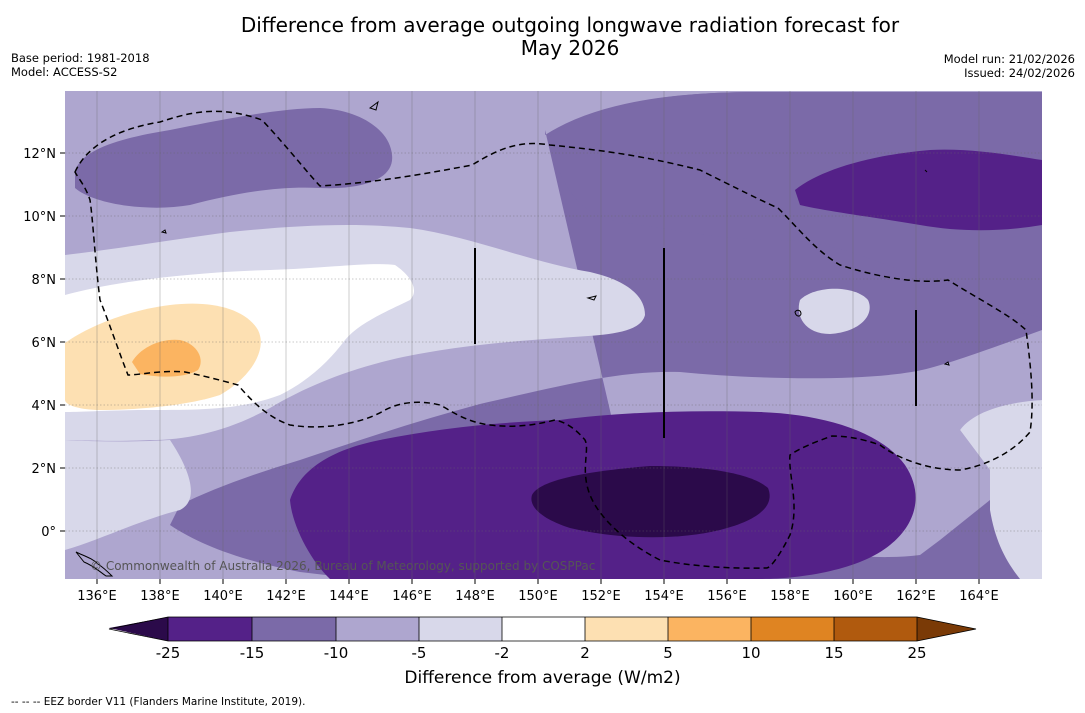 This screenshot has height=713, width=1085. Describe the element at coordinates (541, 653) in the screenshot. I see `colorbar-ticks: -25 -15 -10 -5 -2 2 5 10 15 25` at that location.